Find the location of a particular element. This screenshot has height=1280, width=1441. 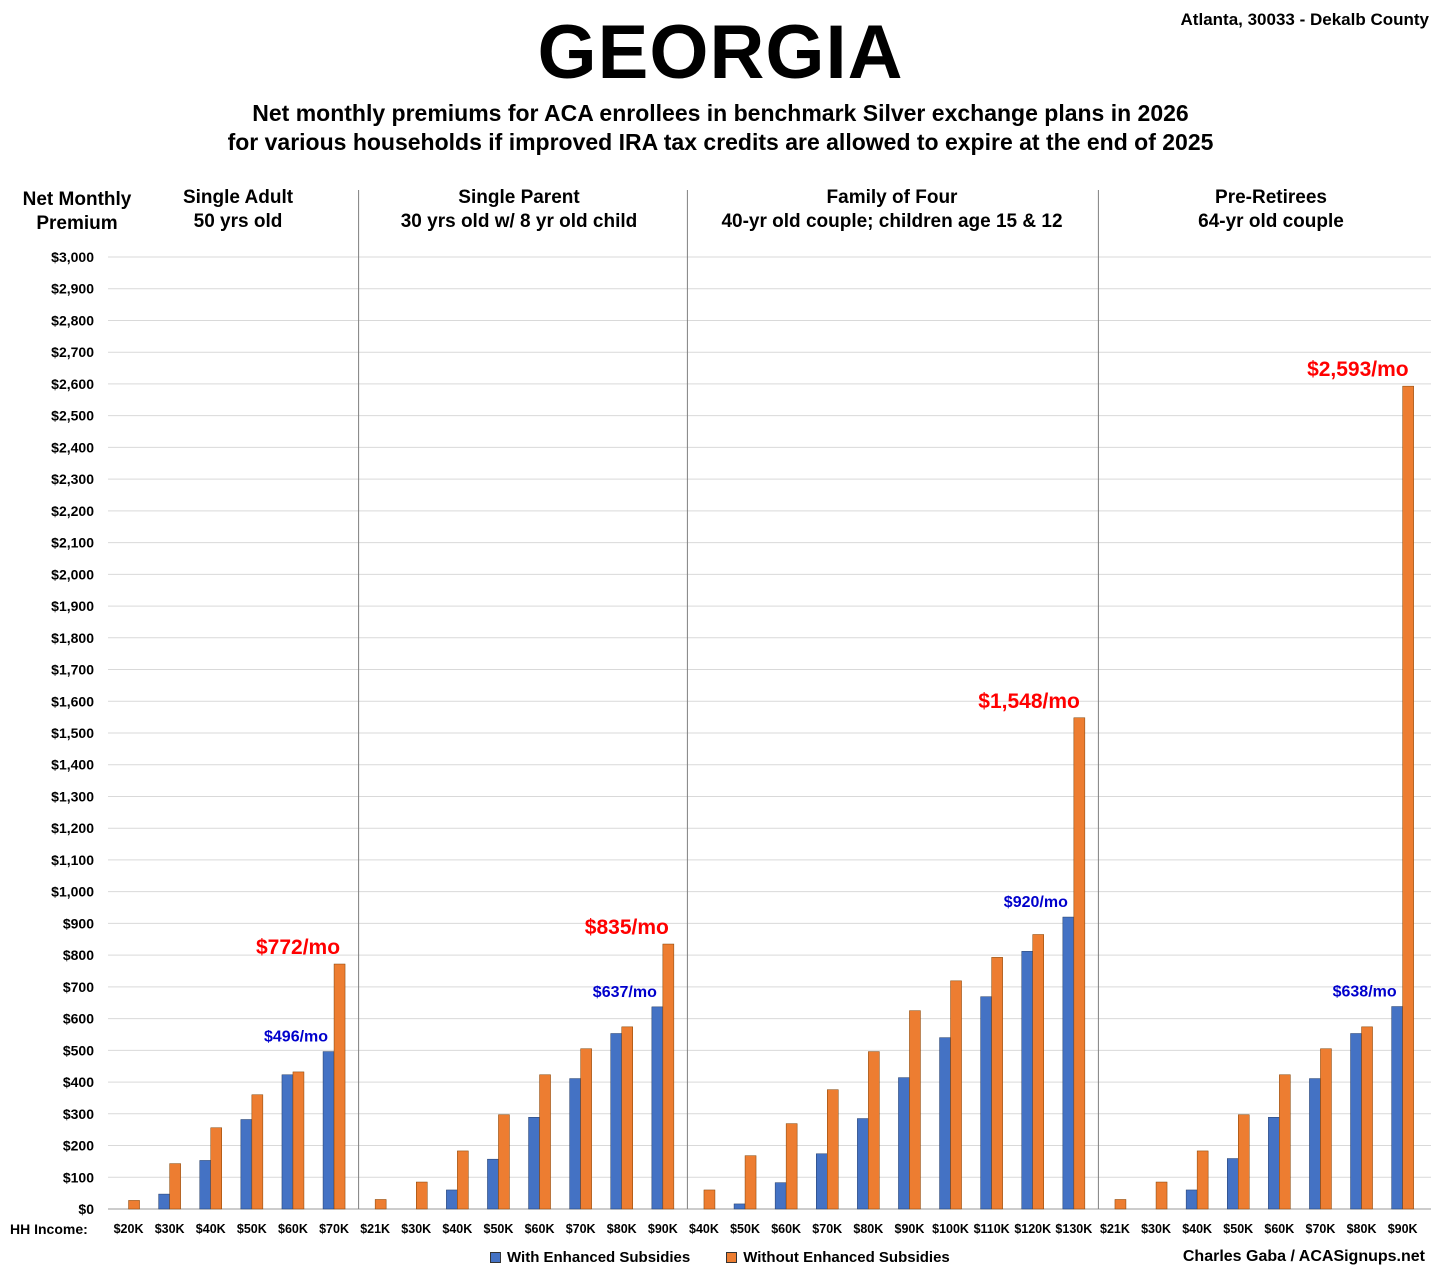

x-tick-label: $80K is located at coordinates (1362, 1229).